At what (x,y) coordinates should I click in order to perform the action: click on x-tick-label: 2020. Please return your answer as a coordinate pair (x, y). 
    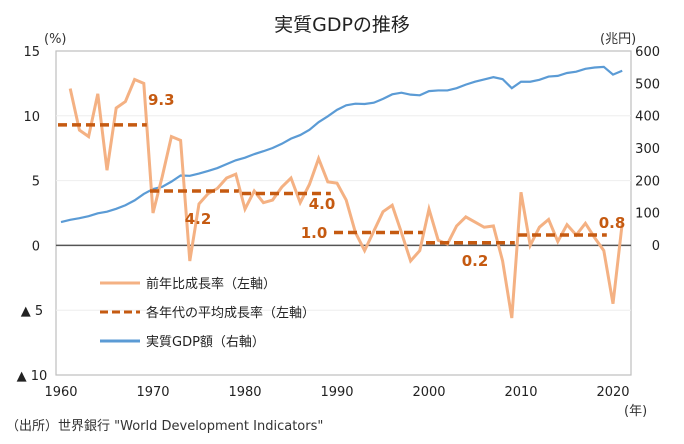
    Looking at the image, I should click on (612, 392).